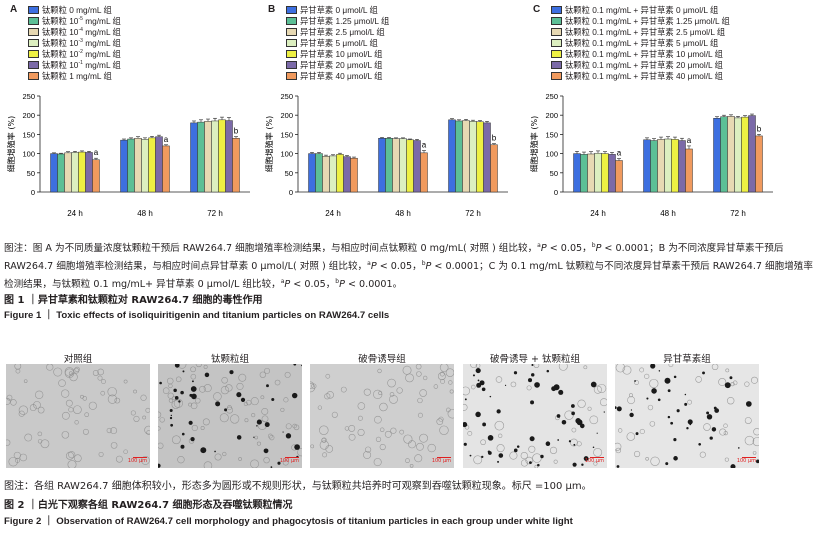 The height and width of the screenshot is (543, 818). Describe the element at coordinates (272, 9) in the screenshot. I see `panel-letter: B` at that location.